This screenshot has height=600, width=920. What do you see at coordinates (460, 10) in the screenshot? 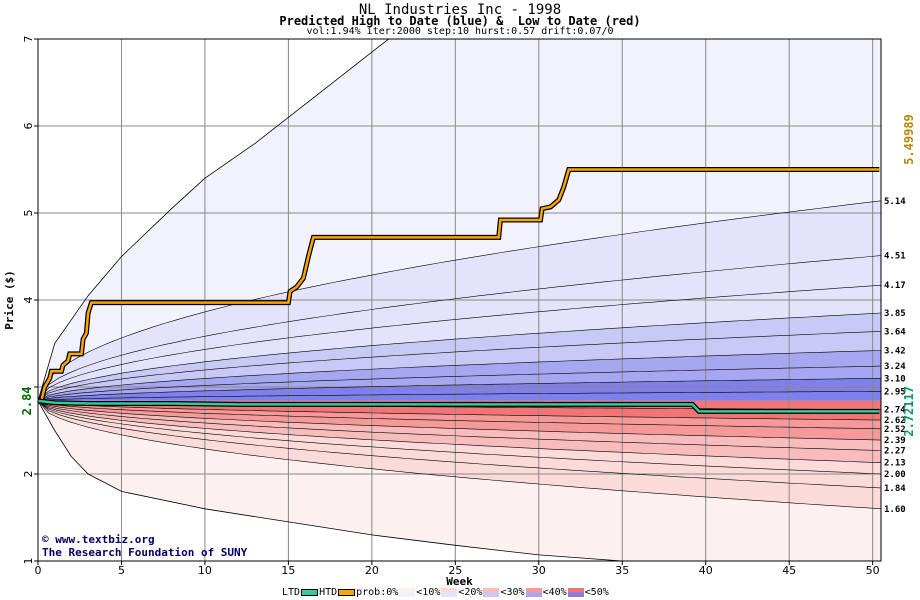
I see `chart-title: NL Industries Inc - 1998` at bounding box center [460, 10].